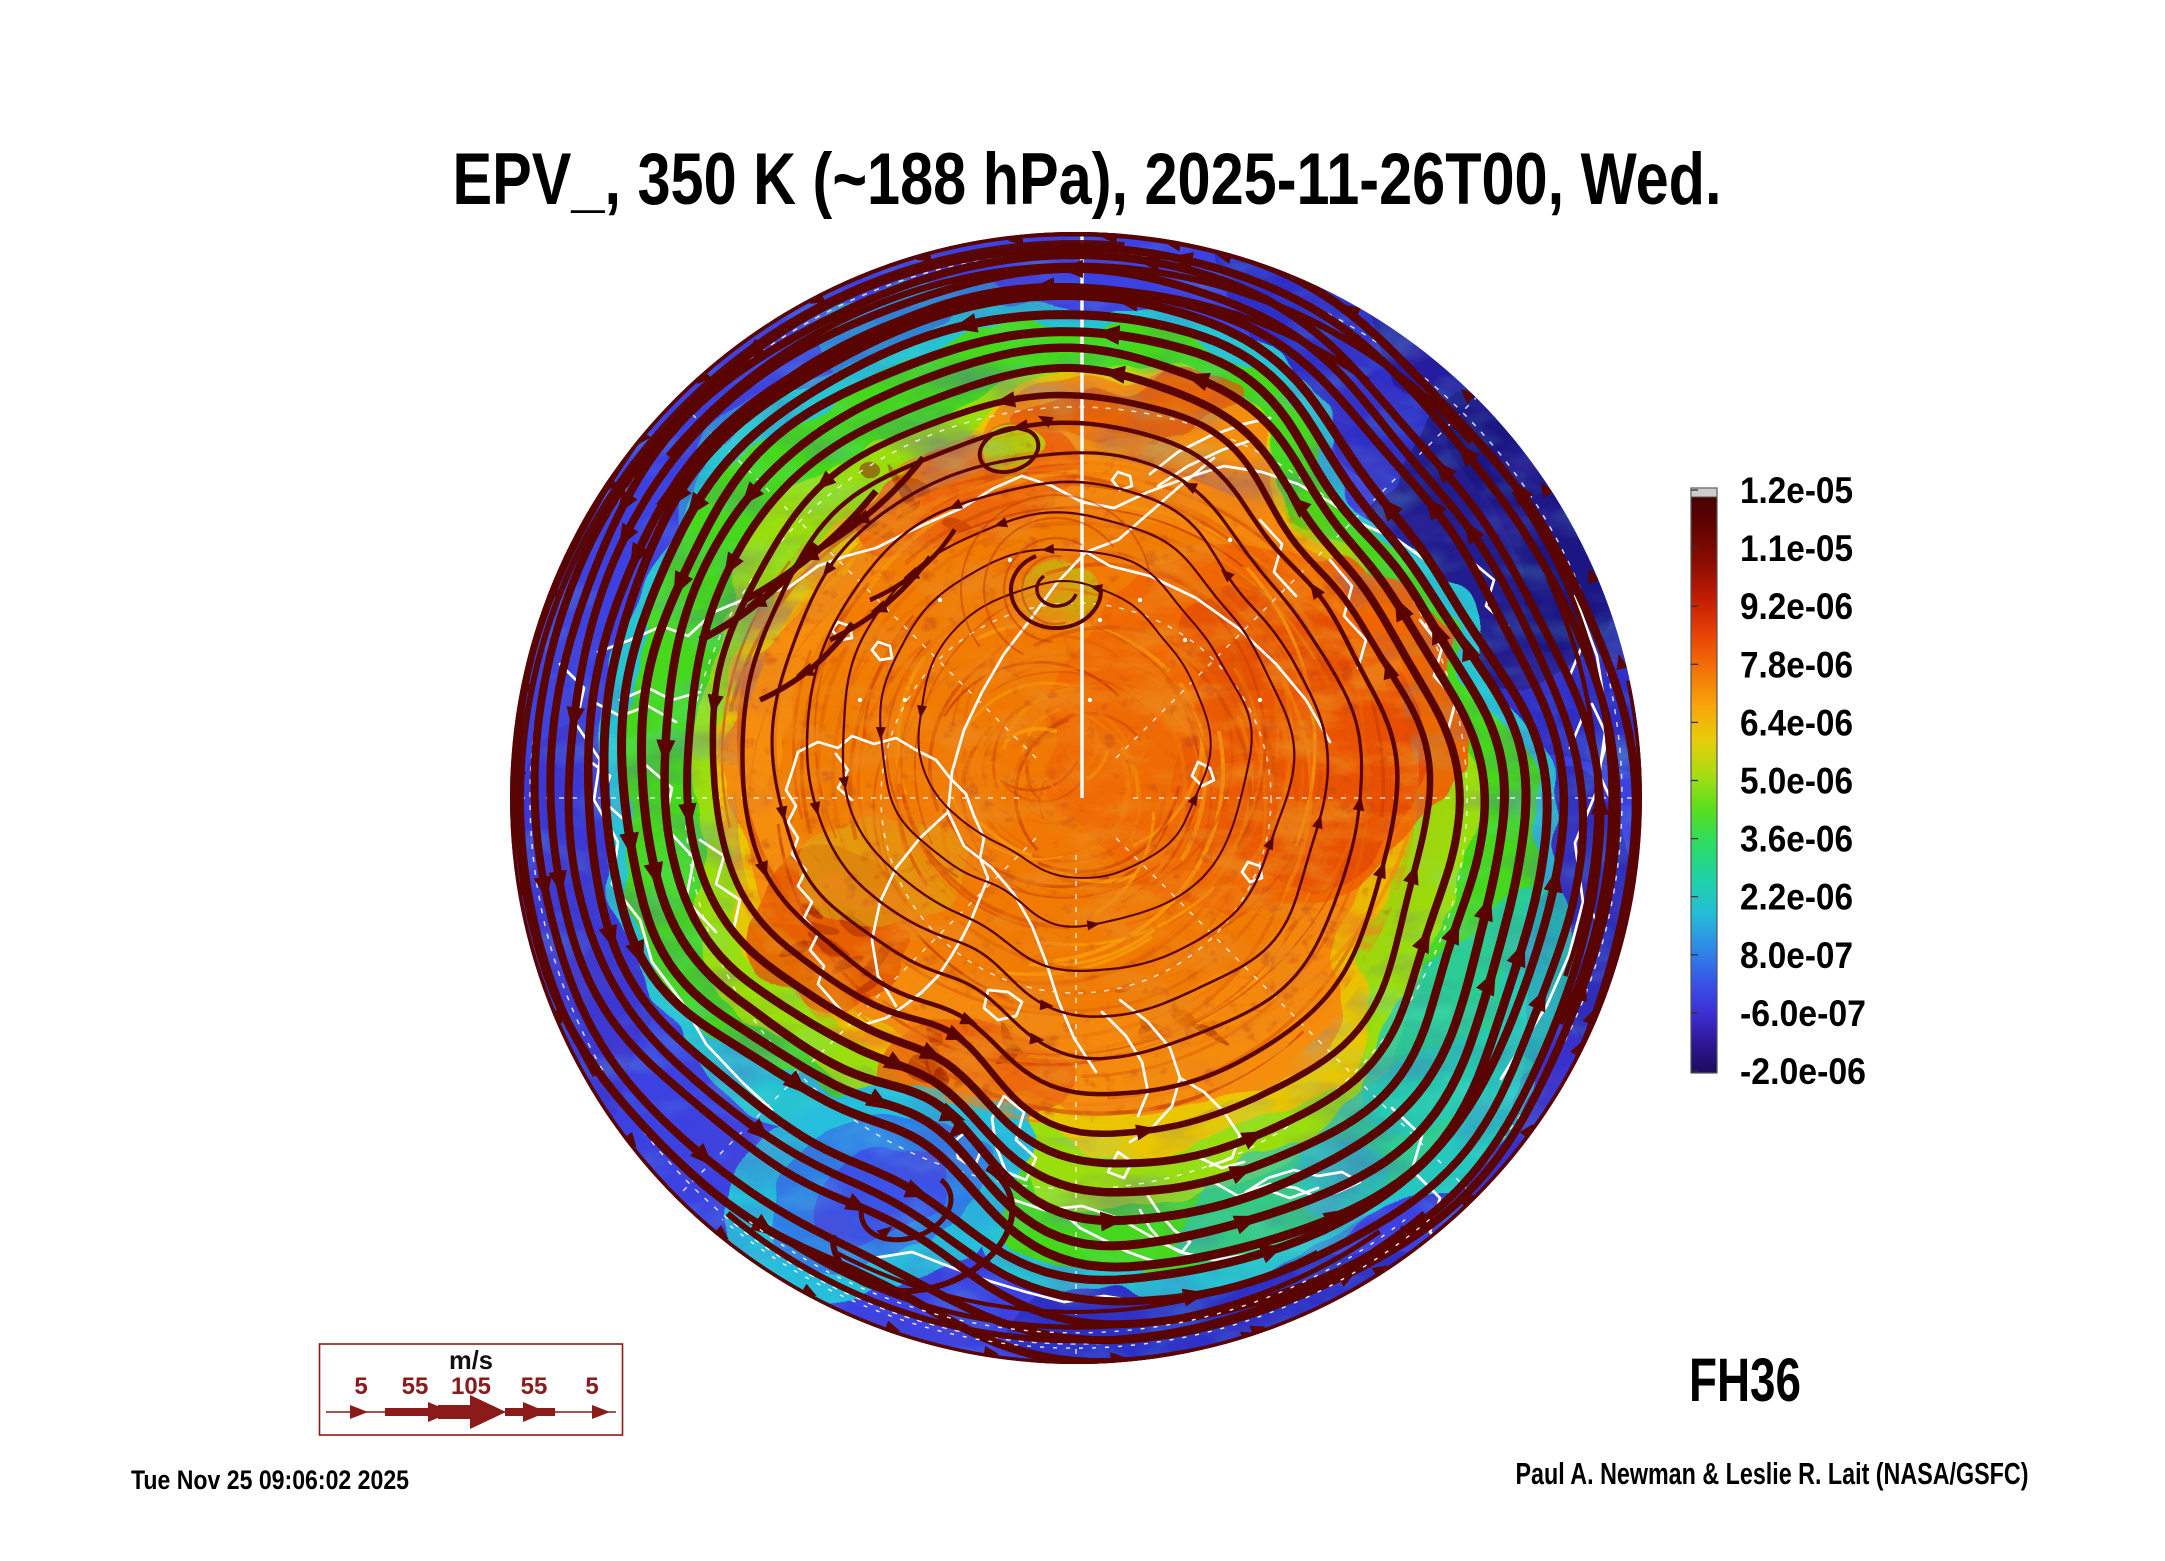  What do you see at coordinates (1796, 490) in the screenshot?
I see `svg-text: 1.2e-05` at bounding box center [1796, 490].